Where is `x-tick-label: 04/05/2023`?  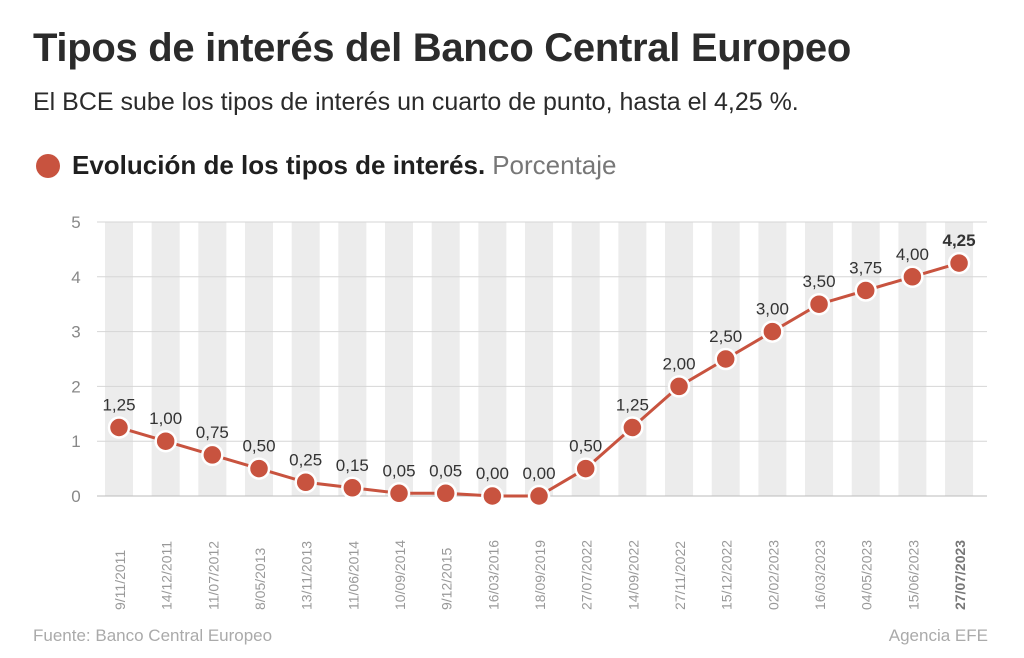
x-tick-label: 04/05/2023 is located at coordinates (867, 575).